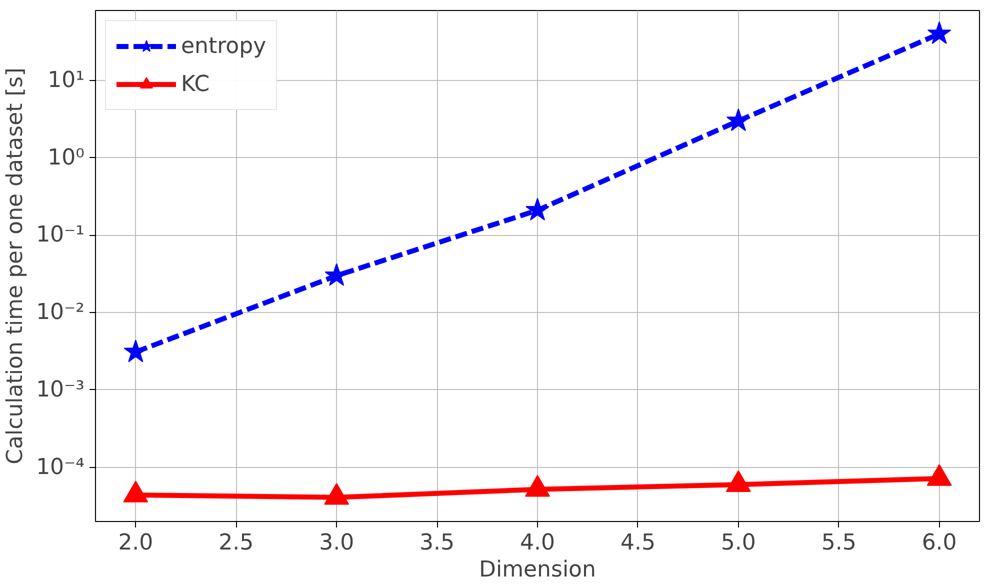  Describe the element at coordinates (60, 390) in the screenshot. I see `y-tick-label: 10⁻³` at that location.